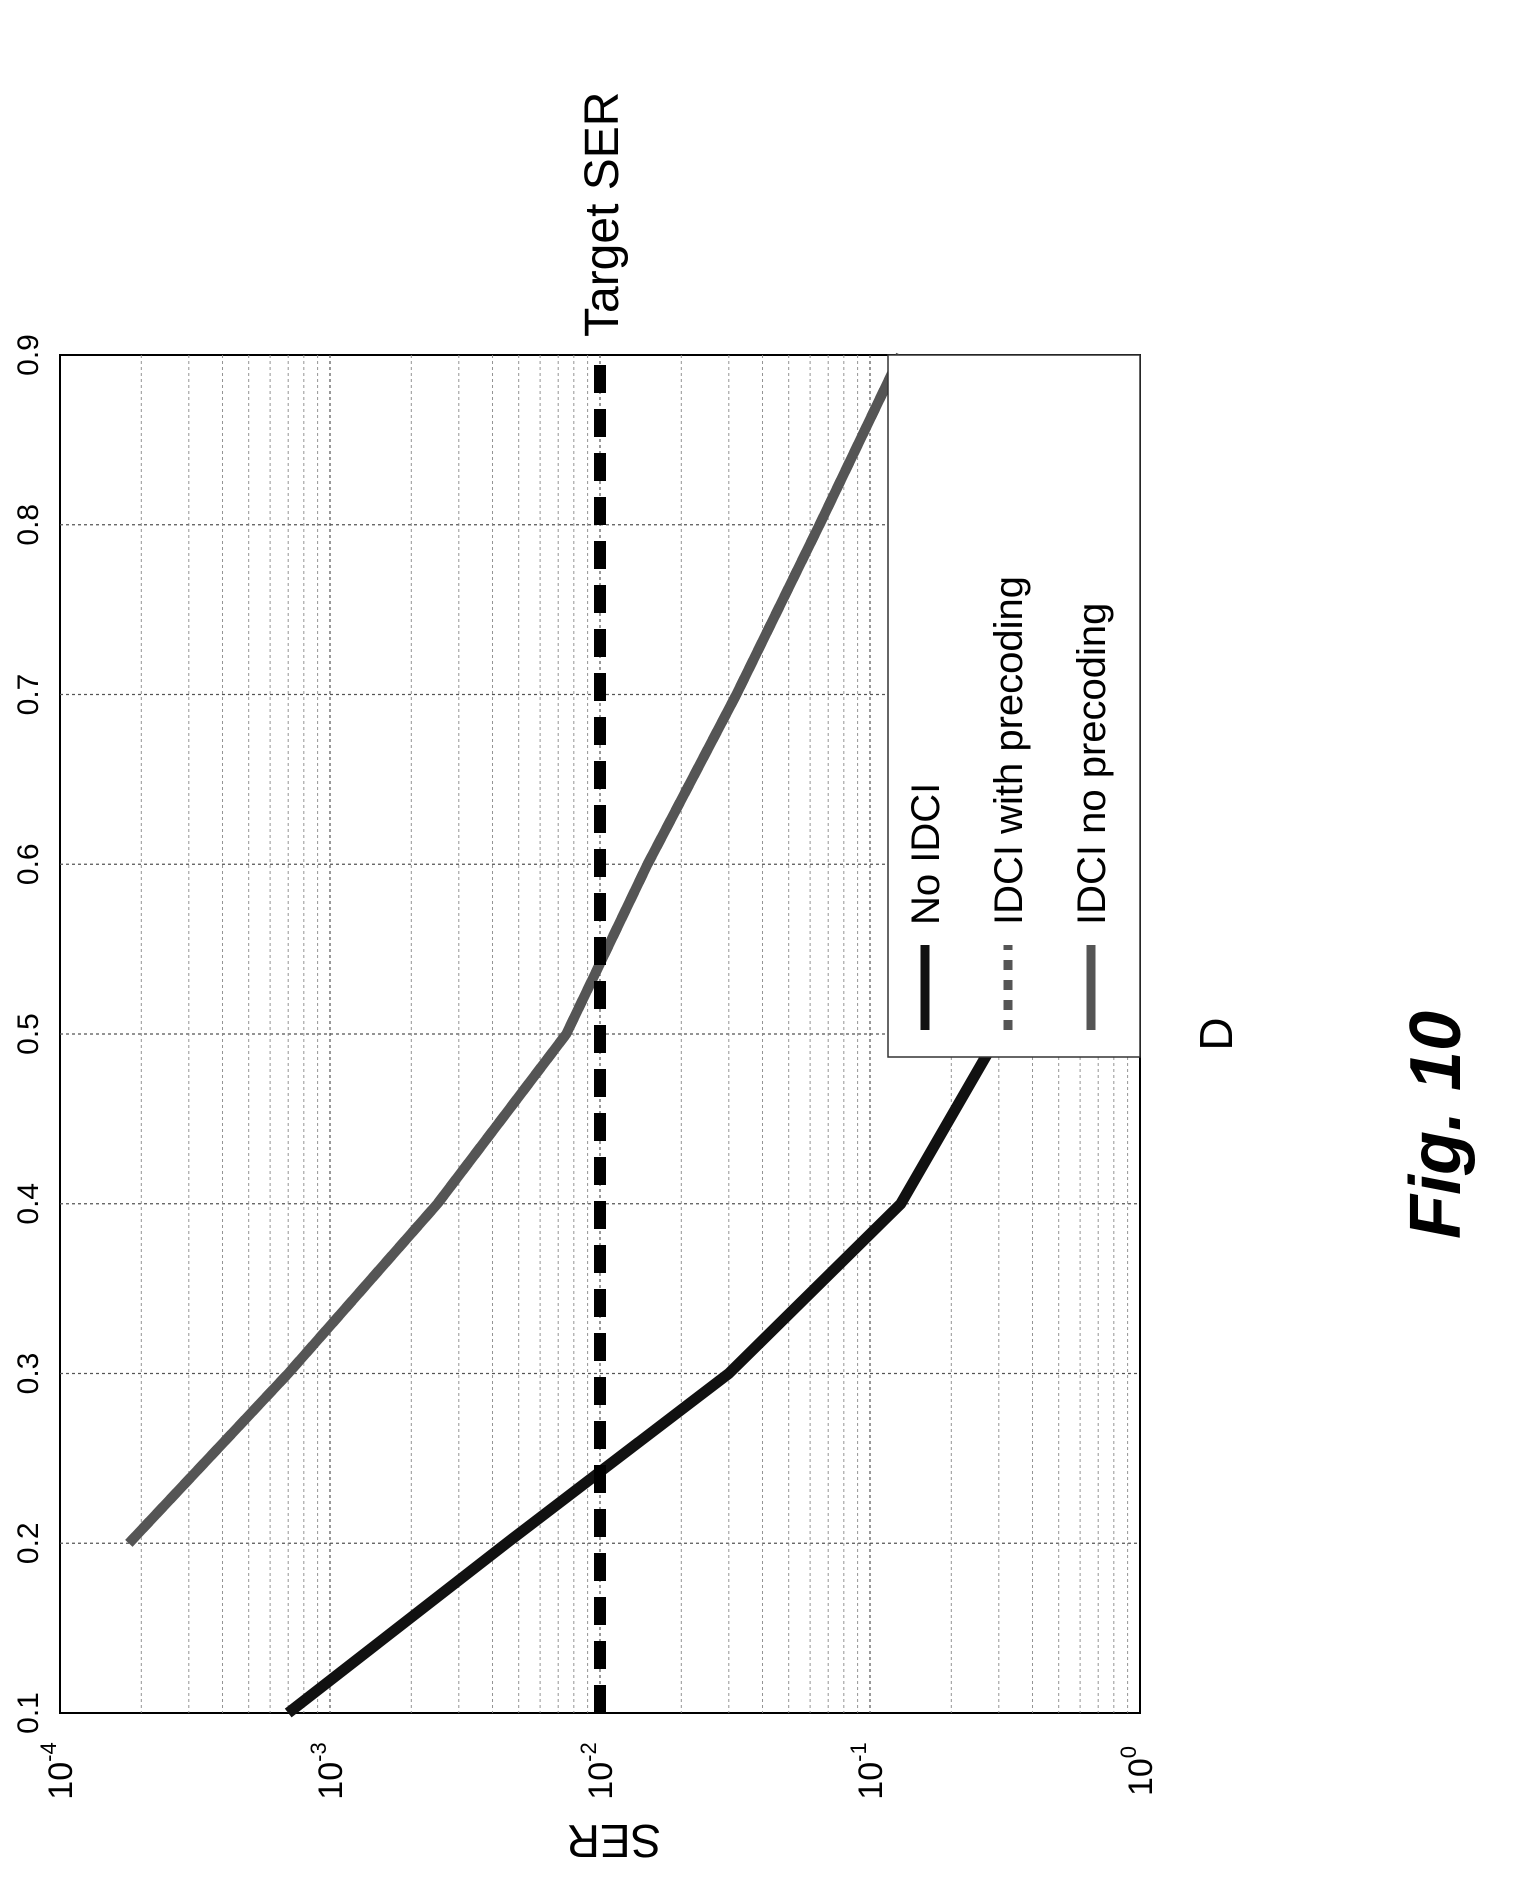 The image size is (1515, 1891). Describe the element at coordinates (28, 1374) in the screenshot. I see `d-tick-label: 0.3` at that location.